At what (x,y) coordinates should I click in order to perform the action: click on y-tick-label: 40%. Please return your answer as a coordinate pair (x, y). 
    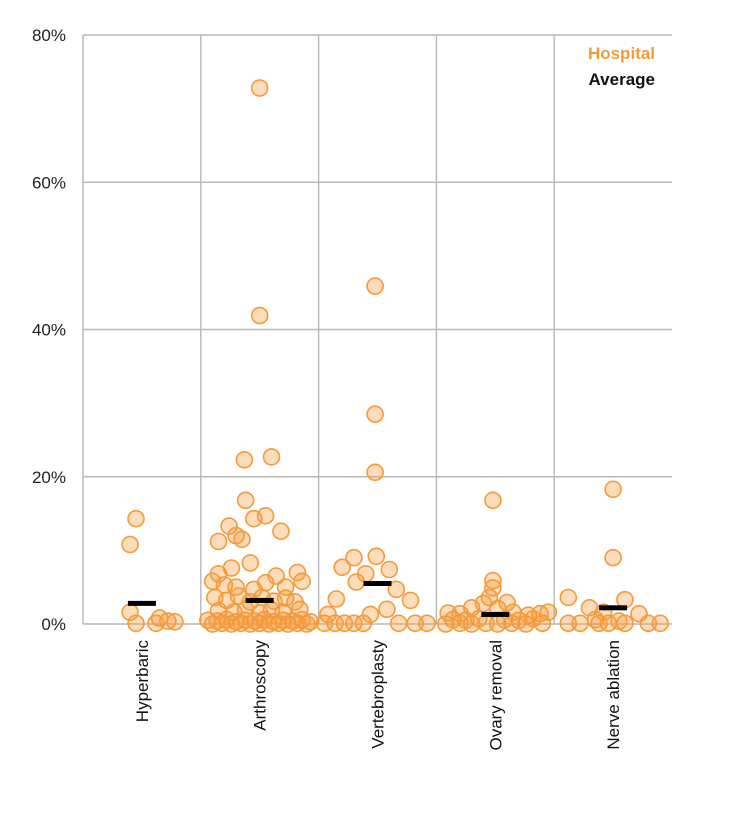
    Looking at the image, I should click on (49, 330).